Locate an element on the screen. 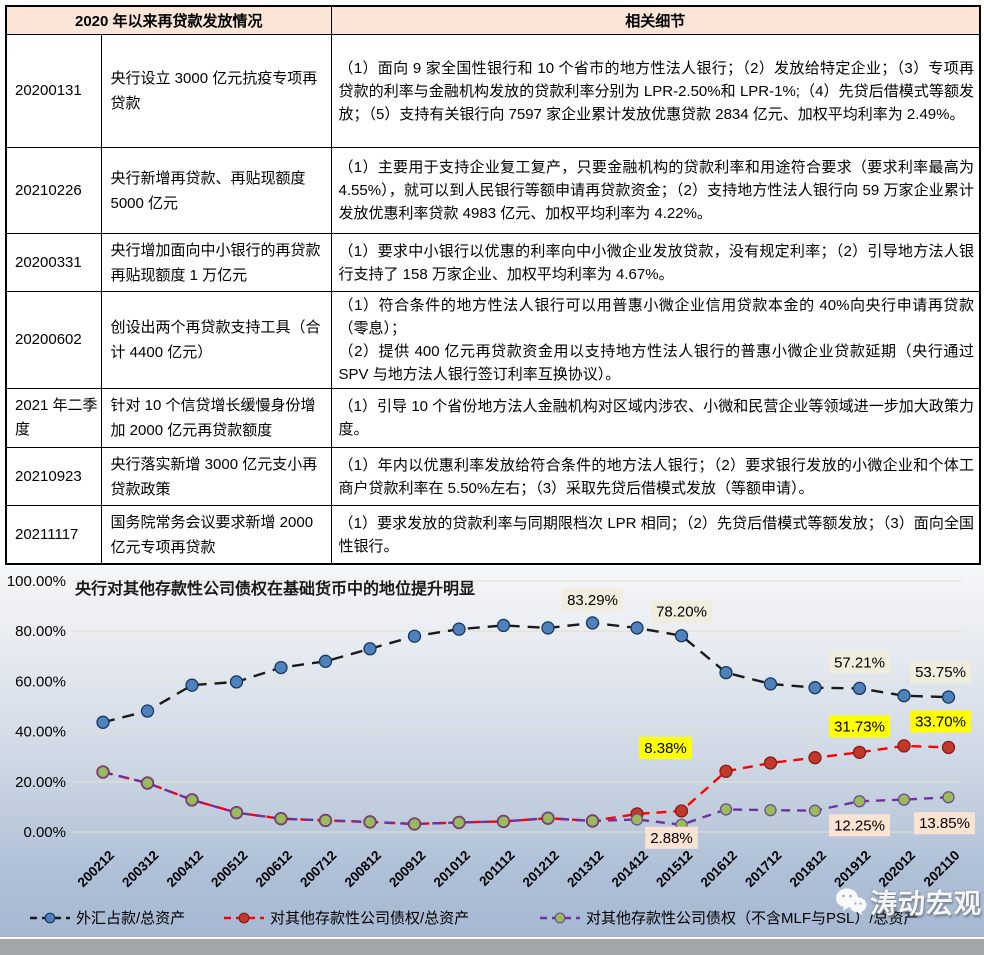 Image resolution: width=984 pixels, height=955 pixels. event-cell: 针对 10 个信贷增长缓慢身份增加 2000 亿元再贷款额度 is located at coordinates (216, 418).